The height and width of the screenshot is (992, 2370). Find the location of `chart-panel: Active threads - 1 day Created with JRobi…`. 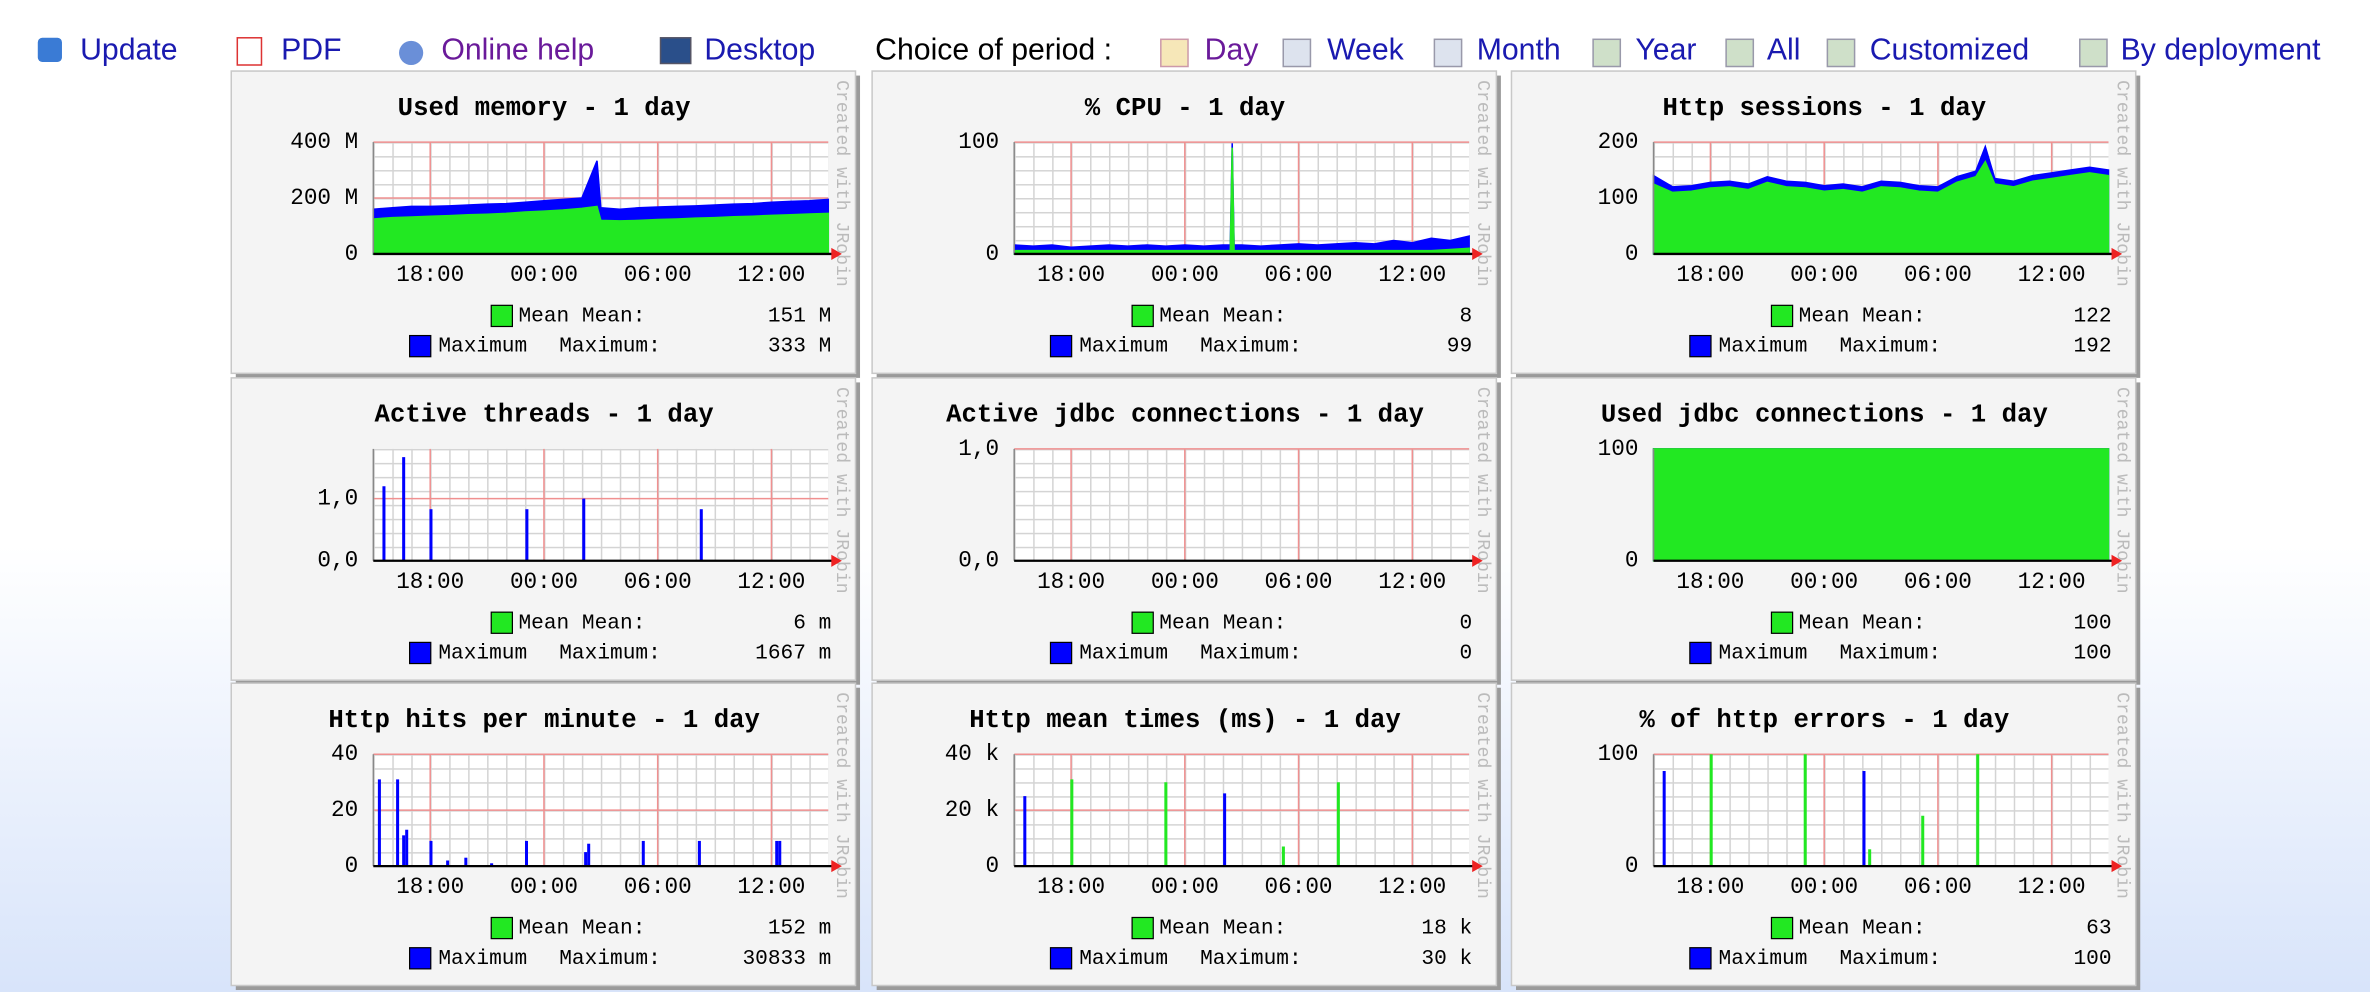

chart-panel: Active threads - 1 day Created with JRobi… is located at coordinates (545, 531).